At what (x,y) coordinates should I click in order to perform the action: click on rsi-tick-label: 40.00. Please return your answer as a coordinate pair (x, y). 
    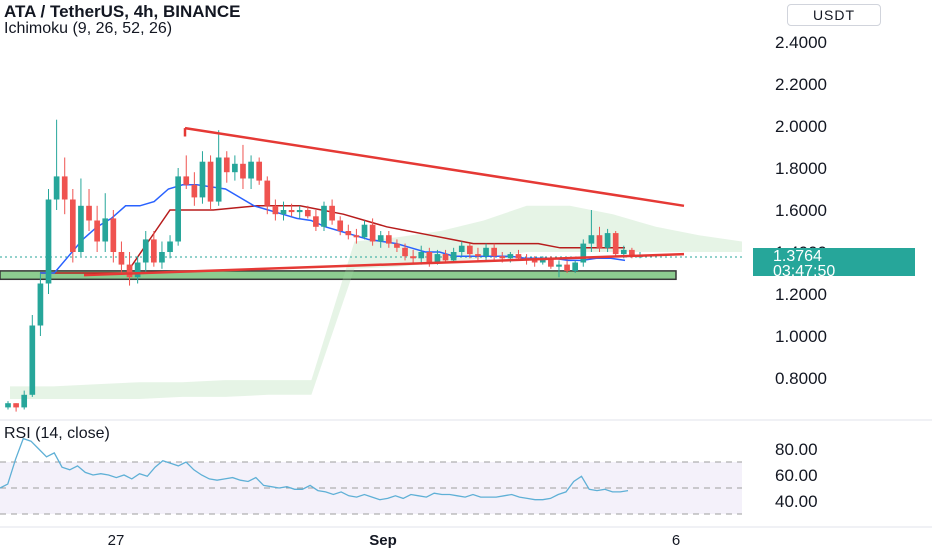
    Looking at the image, I should click on (796, 501).